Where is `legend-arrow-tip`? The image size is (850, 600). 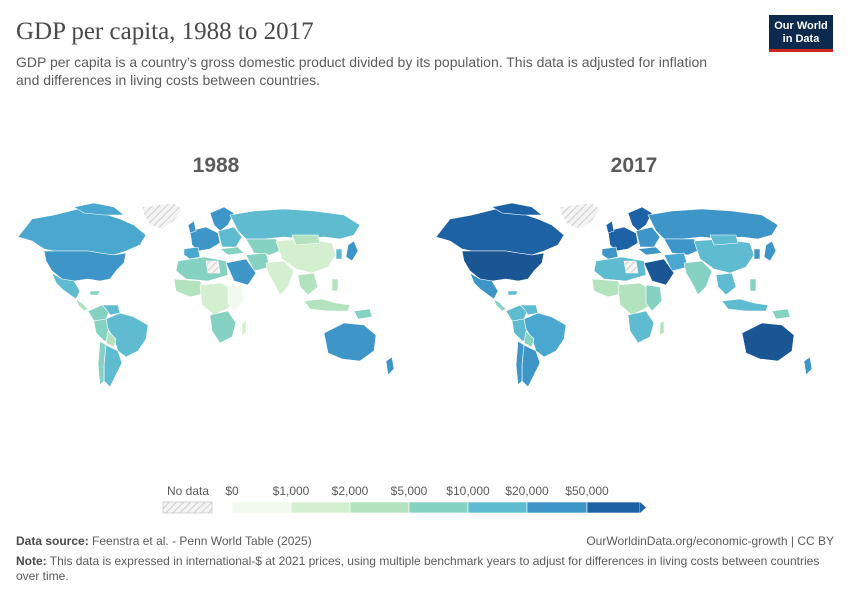 legend-arrow-tip is located at coordinates (643, 507).